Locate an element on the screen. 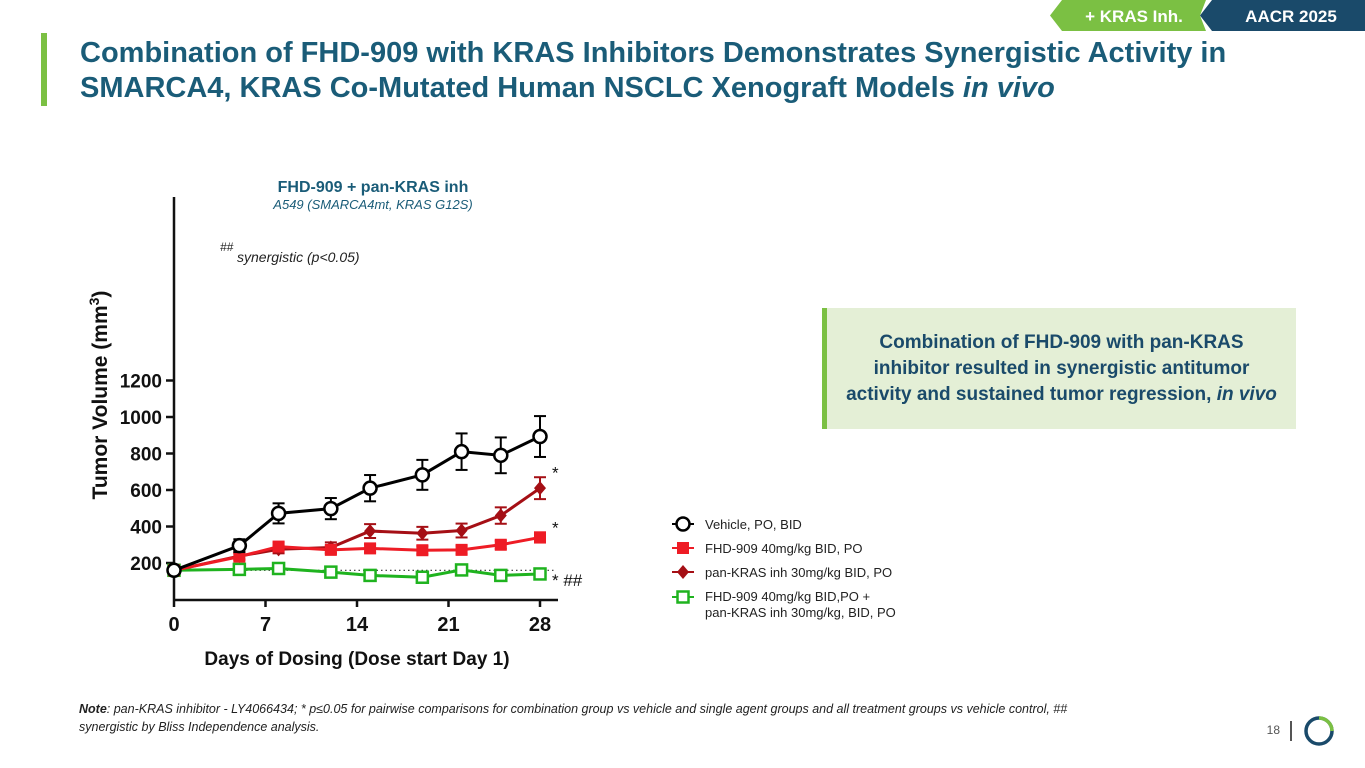 This screenshot has width=1365, height=768. header-tags: + KRAS Inh. AACR 2025 is located at coordinates (1207, 15).